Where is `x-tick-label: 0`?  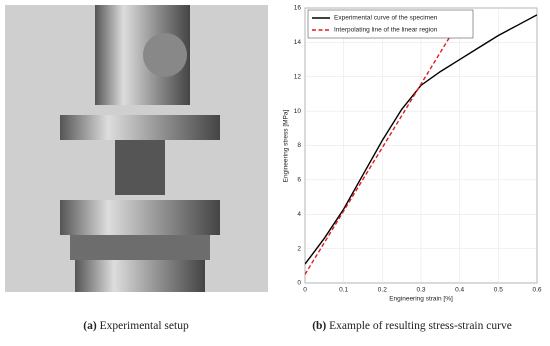
x-tick-label: 0 is located at coordinates (305, 290).